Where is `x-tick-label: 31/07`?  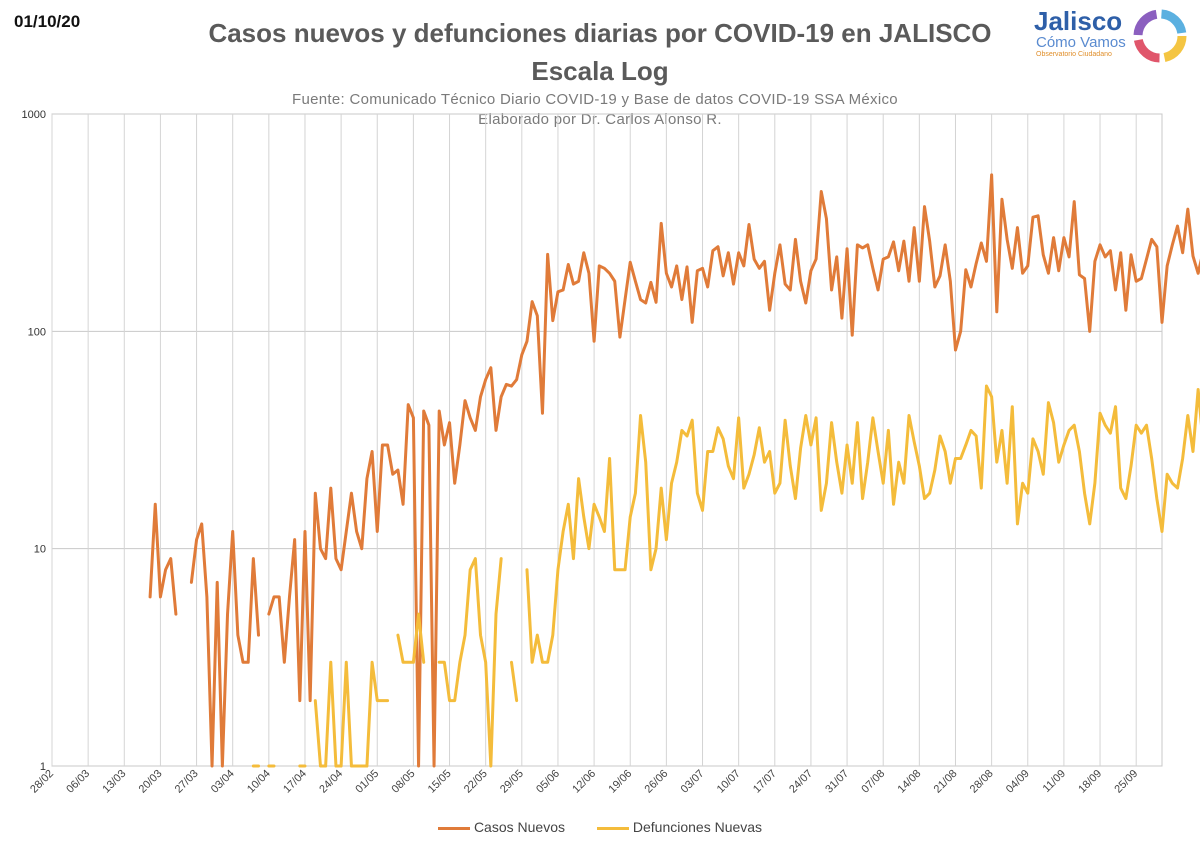 x-tick-label: 31/07 is located at coordinates (837, 782).